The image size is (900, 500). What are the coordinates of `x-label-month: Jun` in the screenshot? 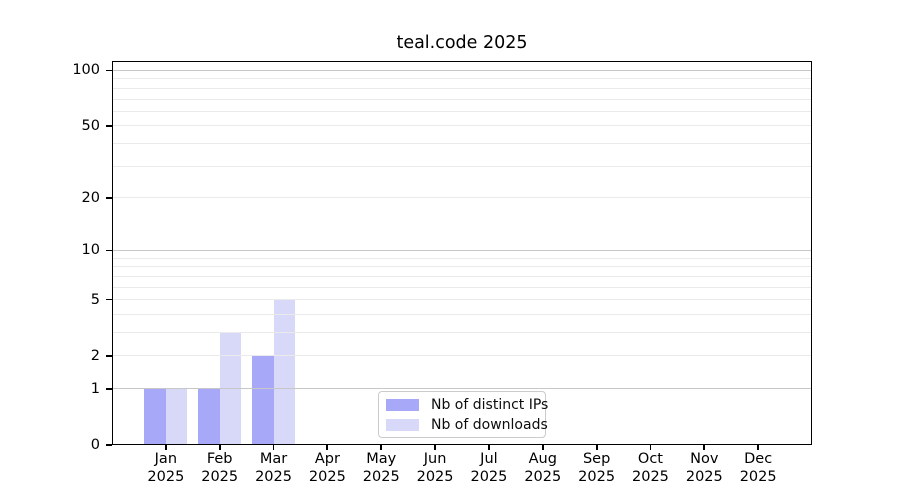 It's located at (435, 459).